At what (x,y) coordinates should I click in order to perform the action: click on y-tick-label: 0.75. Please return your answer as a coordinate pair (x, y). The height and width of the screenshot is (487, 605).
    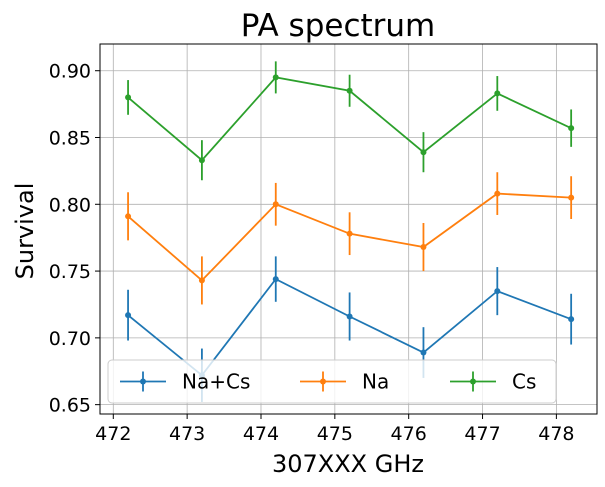
    Looking at the image, I should click on (70, 272).